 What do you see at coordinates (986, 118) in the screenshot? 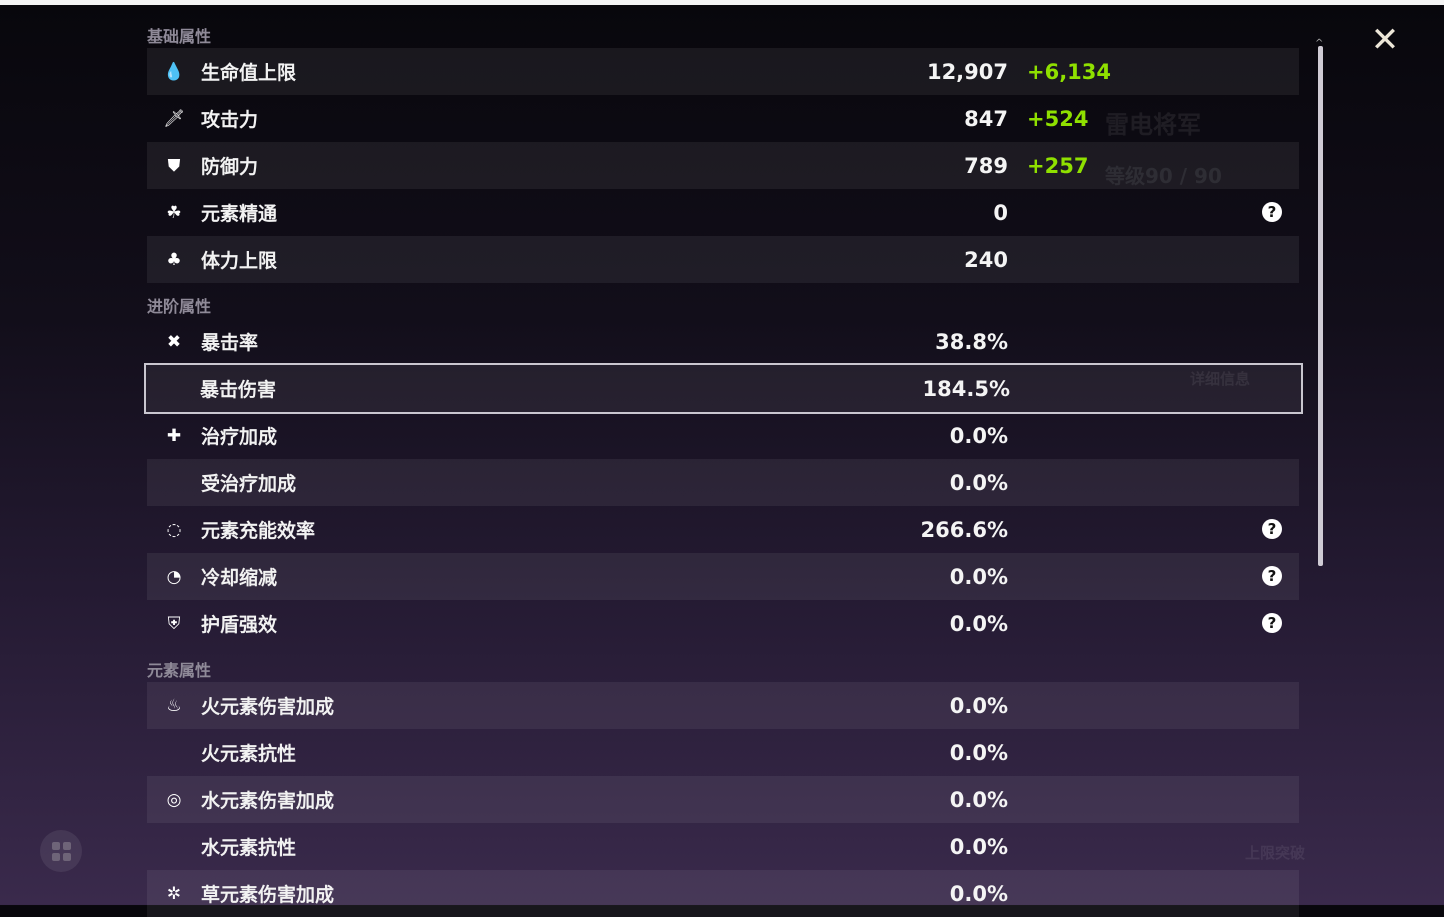
I see `stat-value: 847` at bounding box center [986, 118].